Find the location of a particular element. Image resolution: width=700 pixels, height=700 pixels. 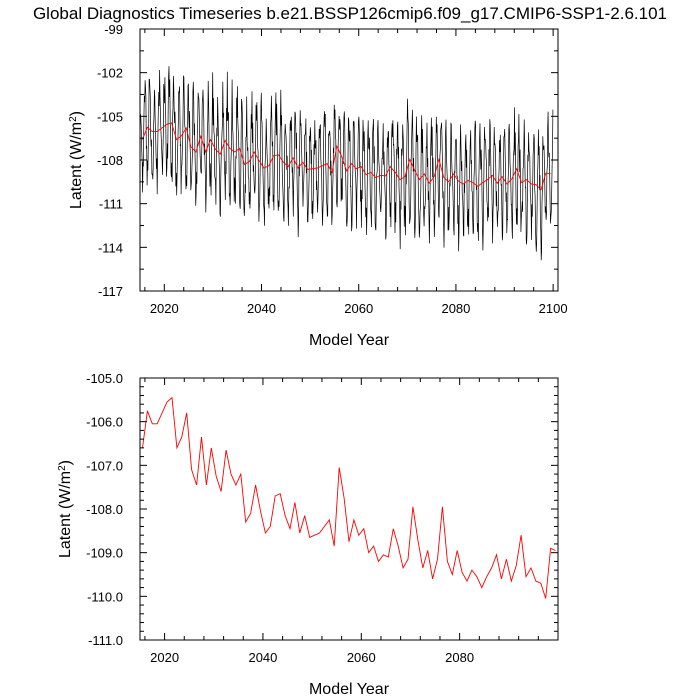

y-tick-label: -110.0 is located at coordinates (105, 596).